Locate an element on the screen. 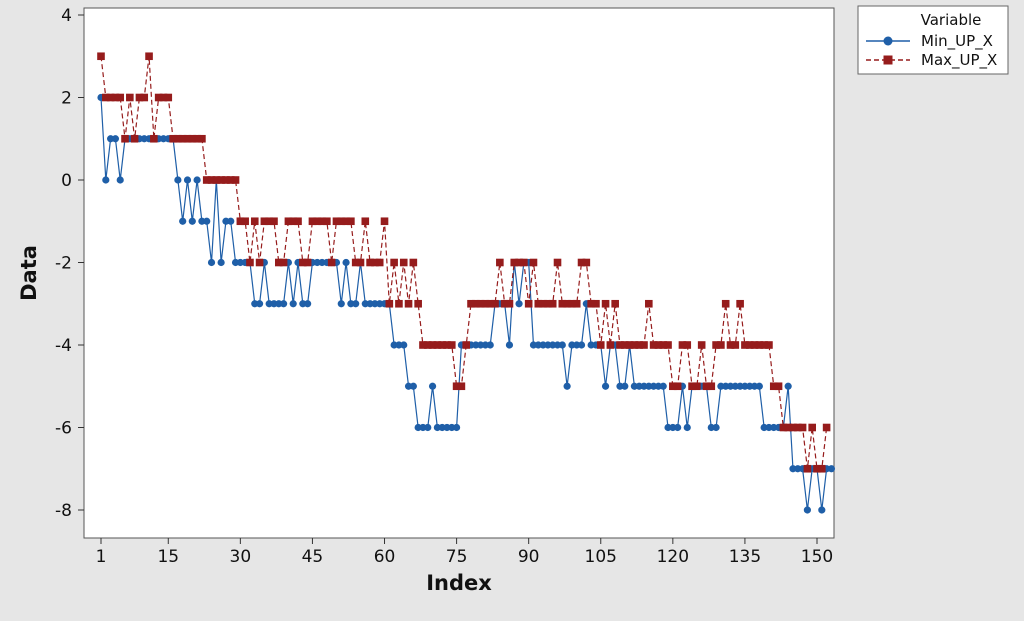 This screenshot has height=621, width=1024. y-tick-label: -4 is located at coordinates (63, 346).